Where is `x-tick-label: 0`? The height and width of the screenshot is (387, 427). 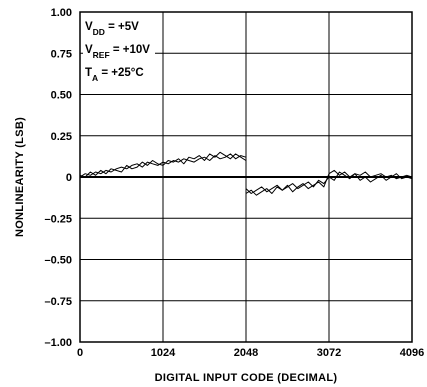
x-tick-label: 0 is located at coordinates (80, 353).